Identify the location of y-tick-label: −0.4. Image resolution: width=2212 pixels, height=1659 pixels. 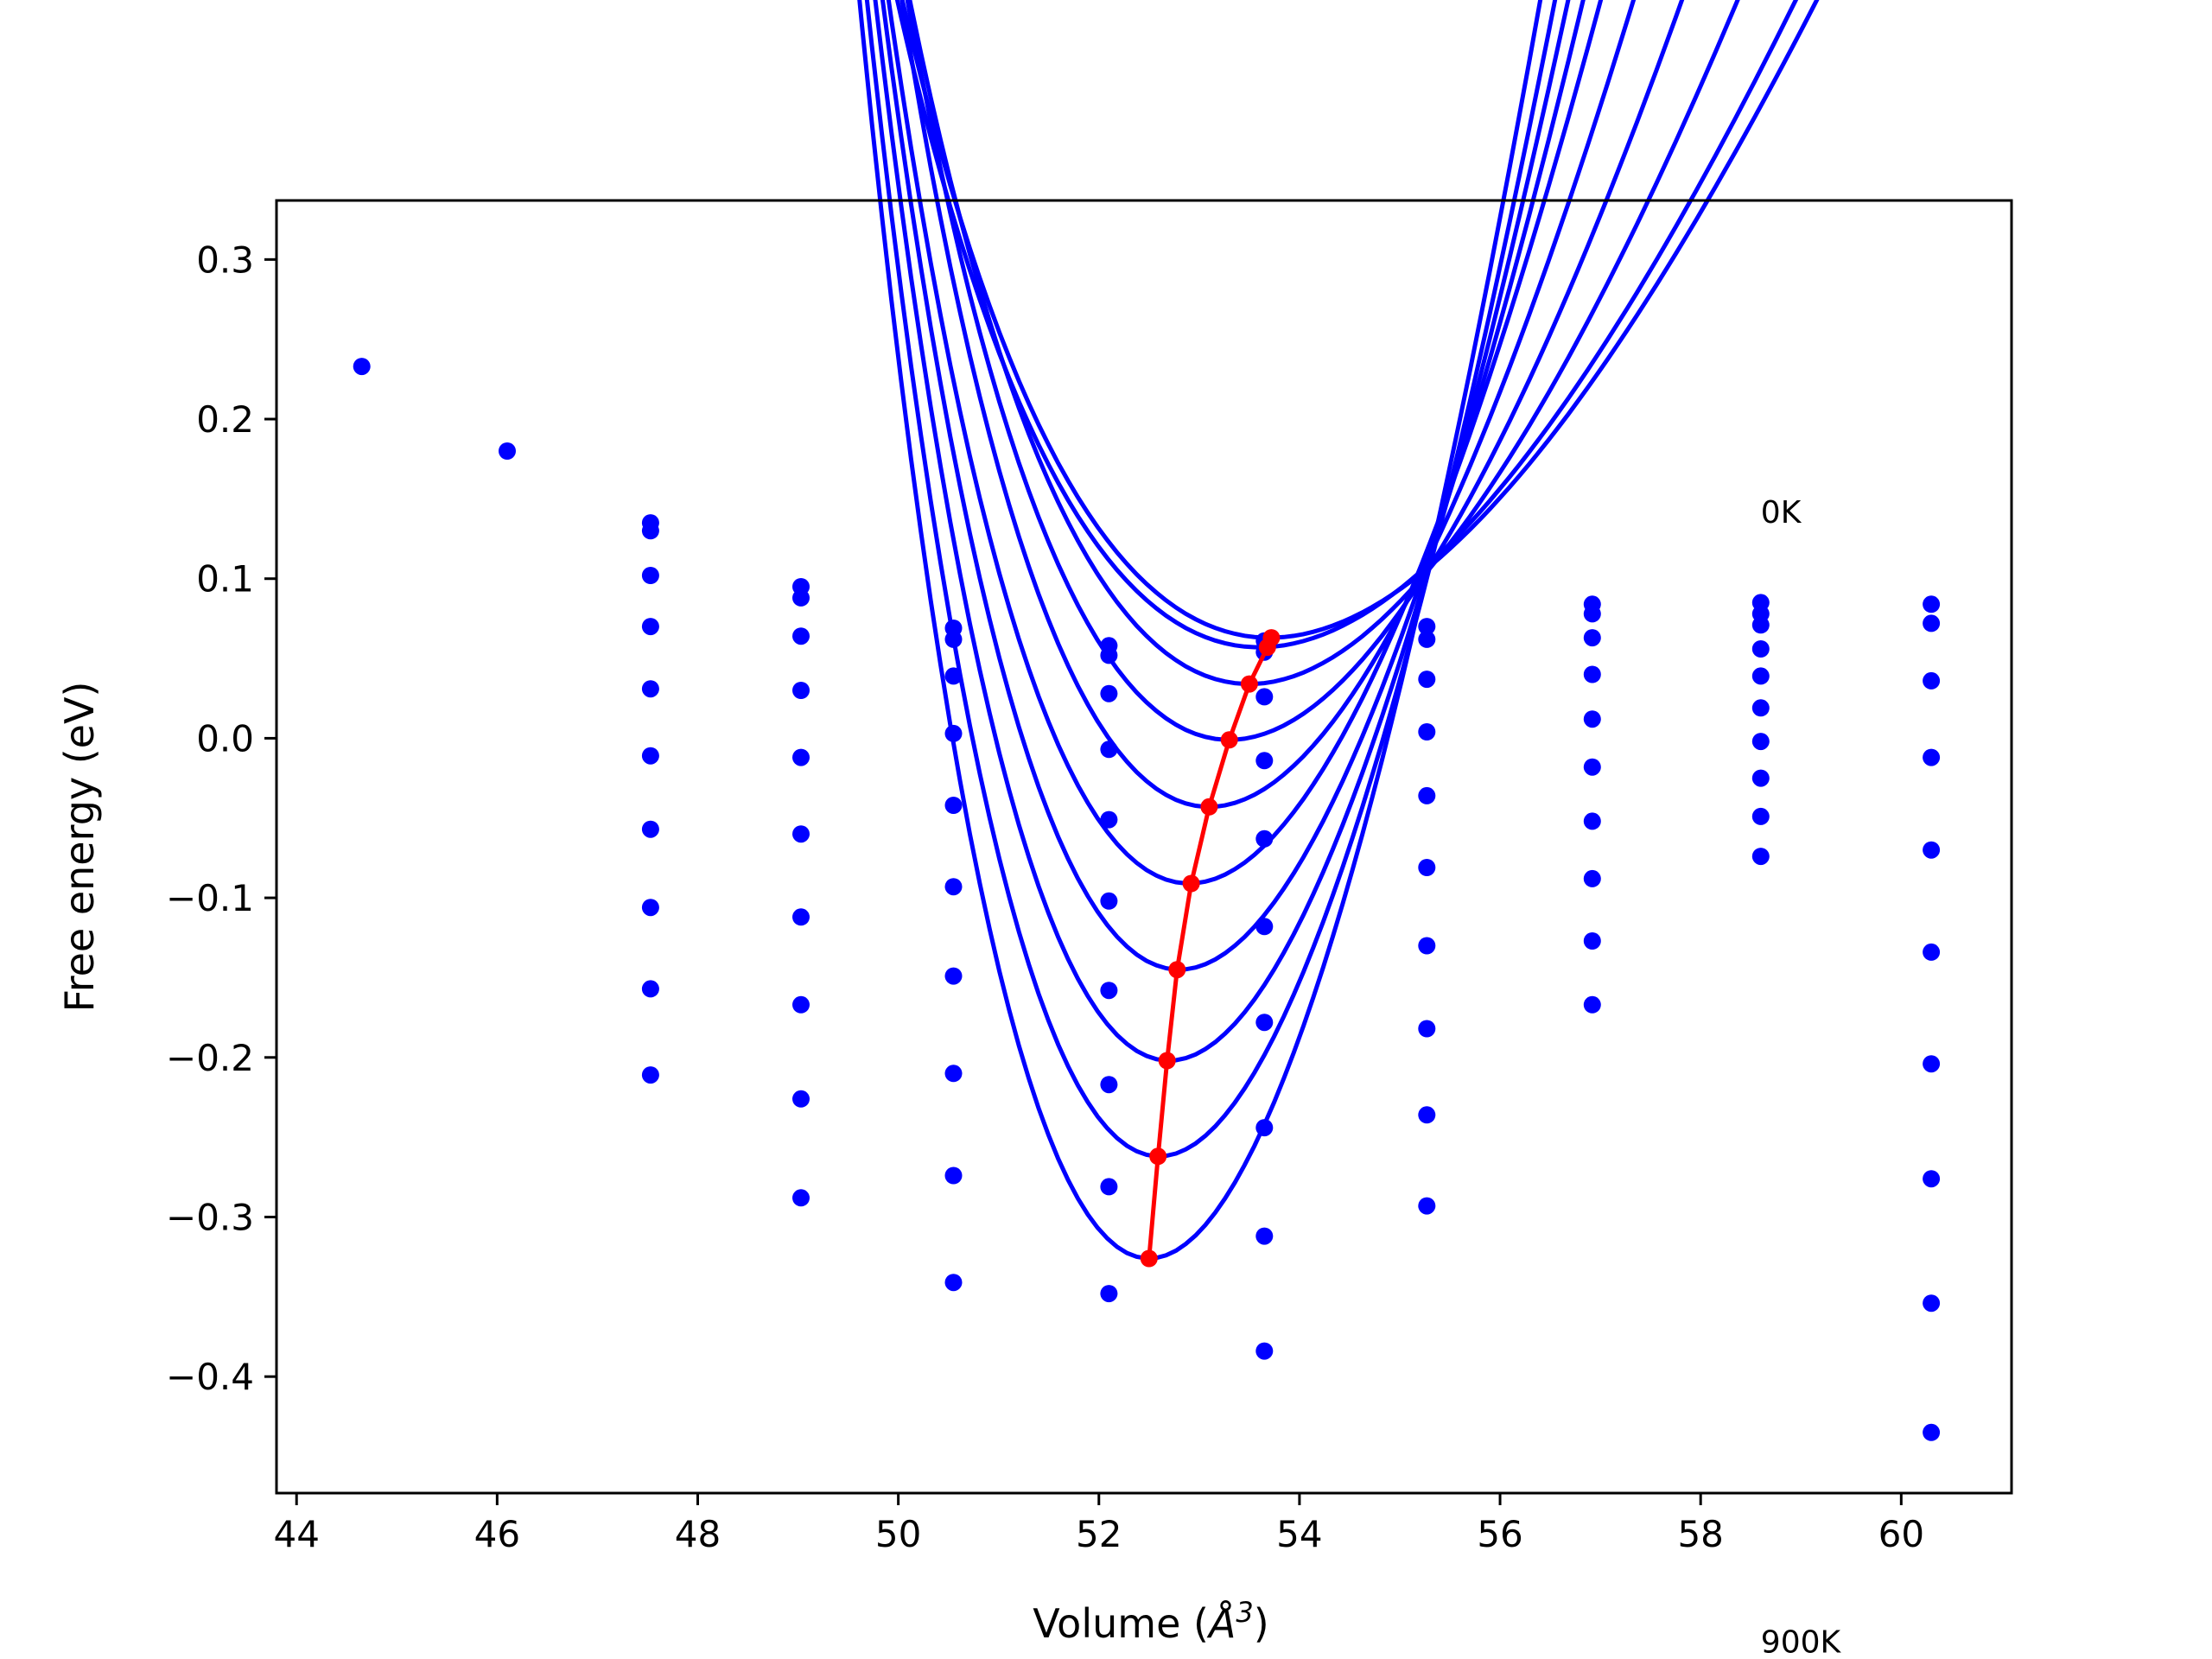
(210, 1377).